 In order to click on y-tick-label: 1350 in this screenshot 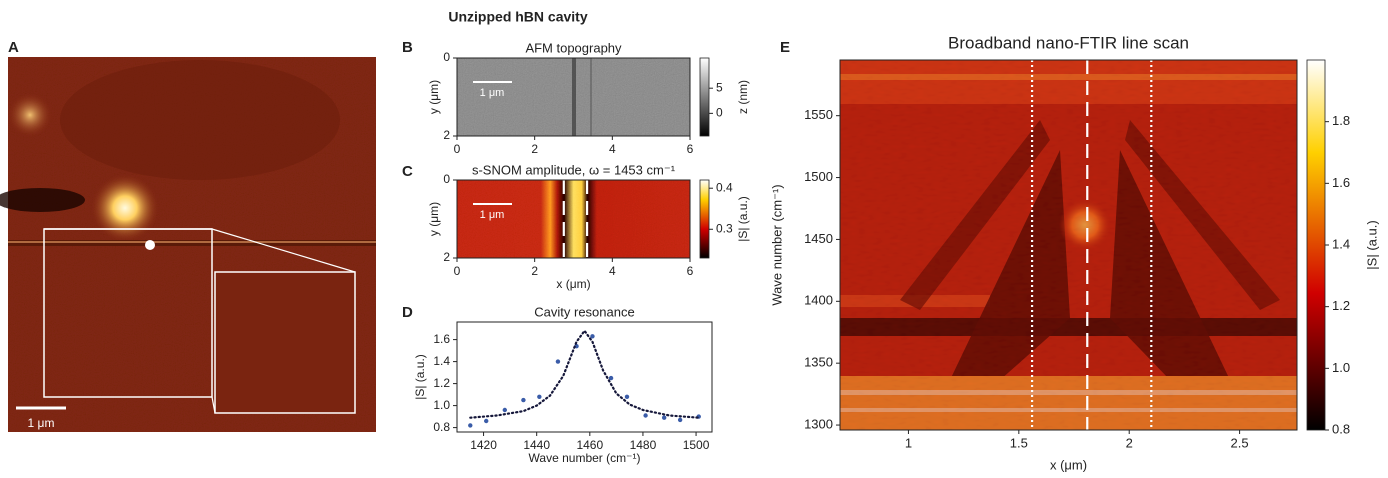, I will do `click(818, 362)`.